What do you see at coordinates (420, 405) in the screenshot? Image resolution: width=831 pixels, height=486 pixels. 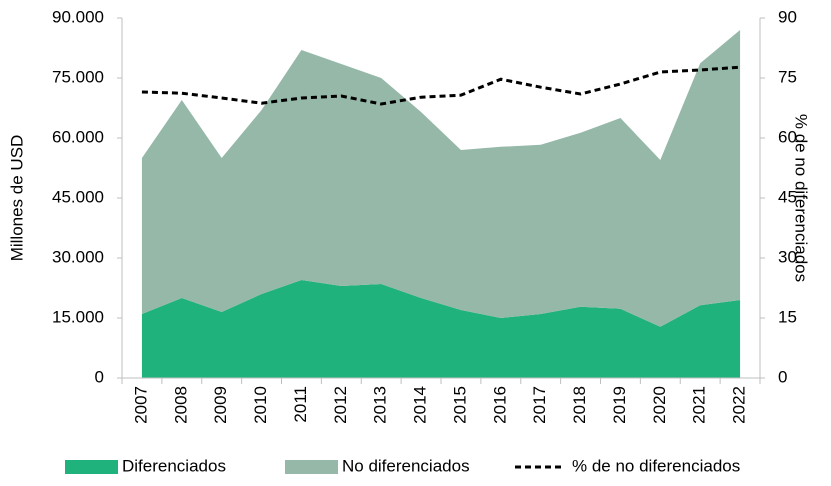 I see `x-tick-label: 2014` at bounding box center [420, 405].